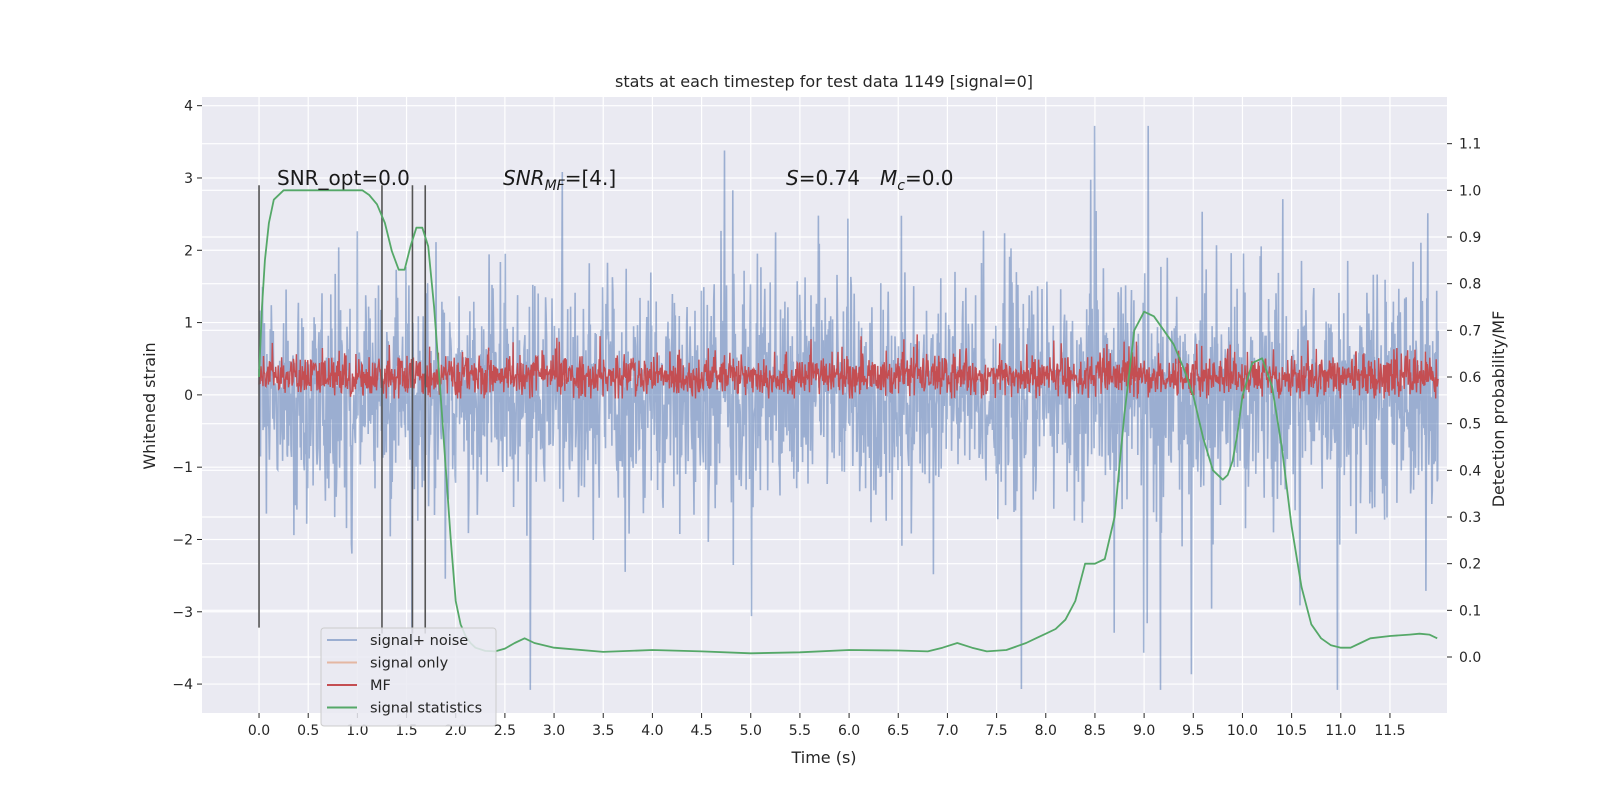 This screenshot has height=800, width=1600. Describe the element at coordinates (849, 731) in the screenshot. I see `x-tick-label-12: 6.0` at that location.